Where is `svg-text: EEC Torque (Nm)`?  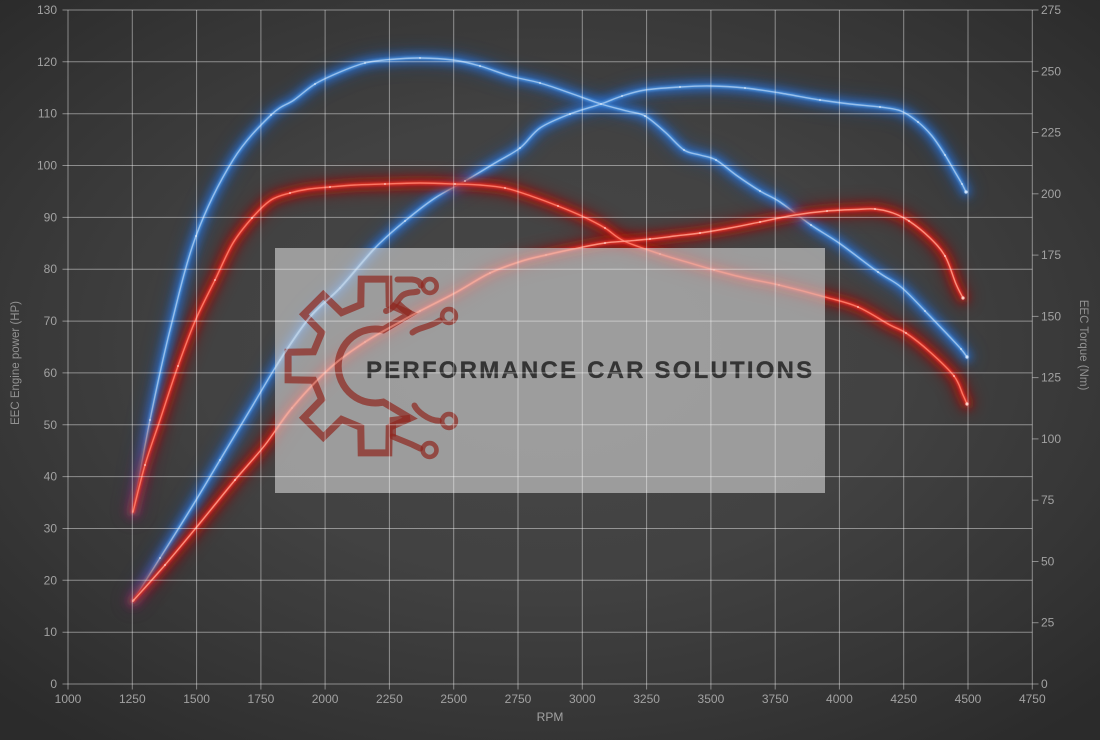
svg-text: EEC Torque (Nm) is located at coordinates (1083, 345).